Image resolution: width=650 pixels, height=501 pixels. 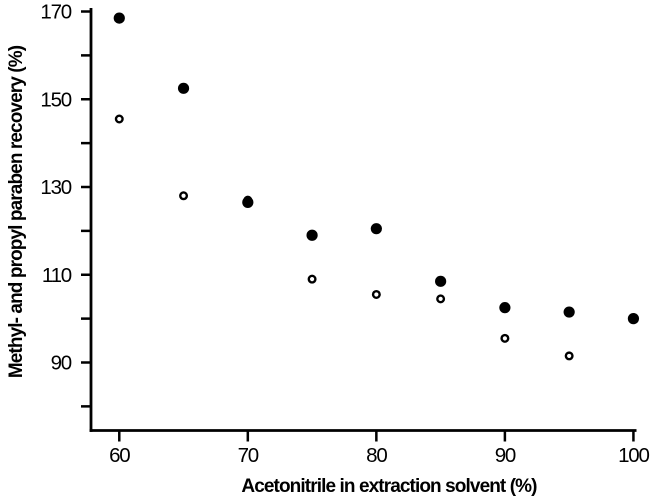 I want to click on y-tick-label-90: 90, so click(x=61, y=363).